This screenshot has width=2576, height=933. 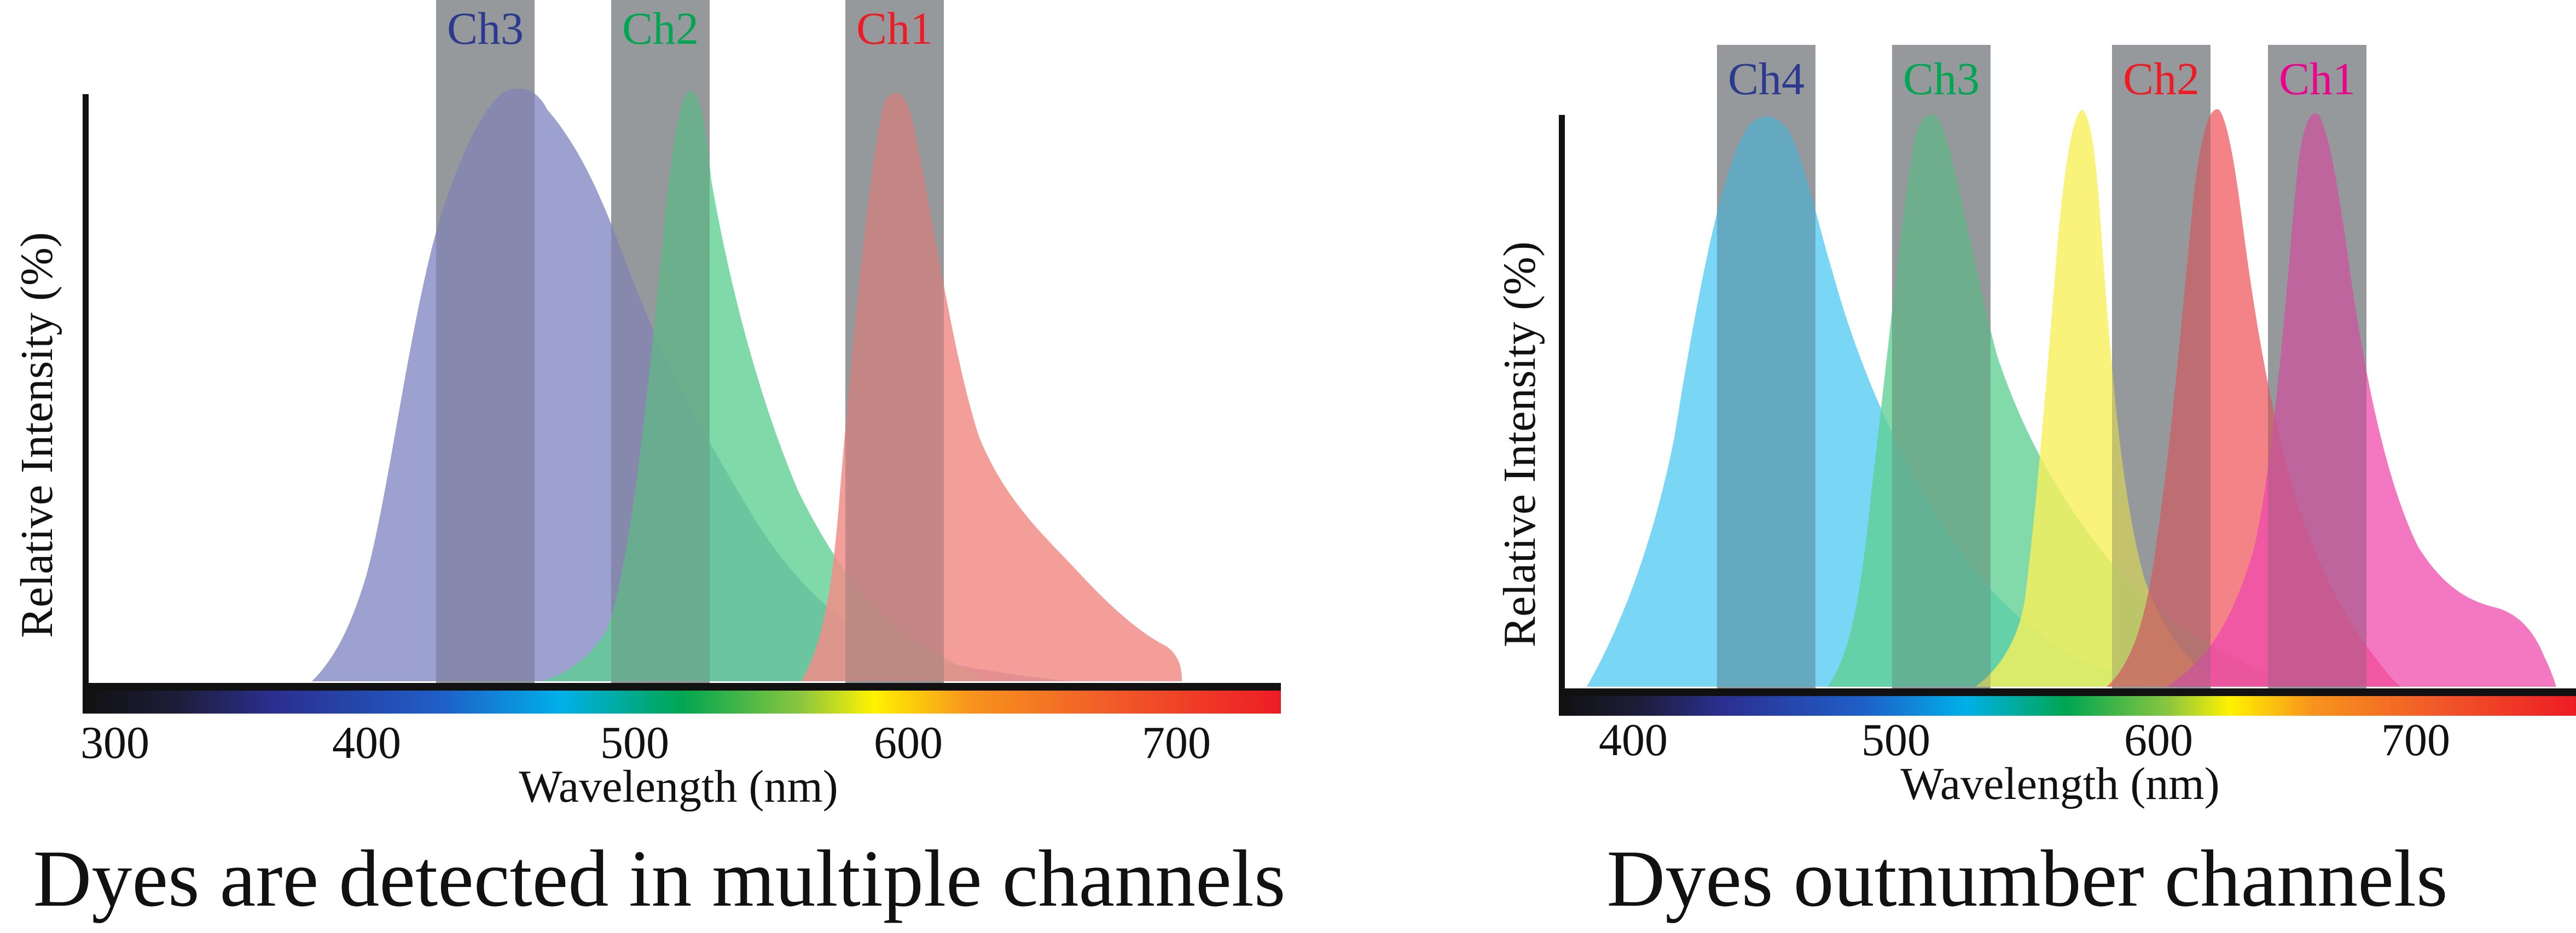 What do you see at coordinates (682, 702) in the screenshot?
I see `spectrum-bar-left` at bounding box center [682, 702].